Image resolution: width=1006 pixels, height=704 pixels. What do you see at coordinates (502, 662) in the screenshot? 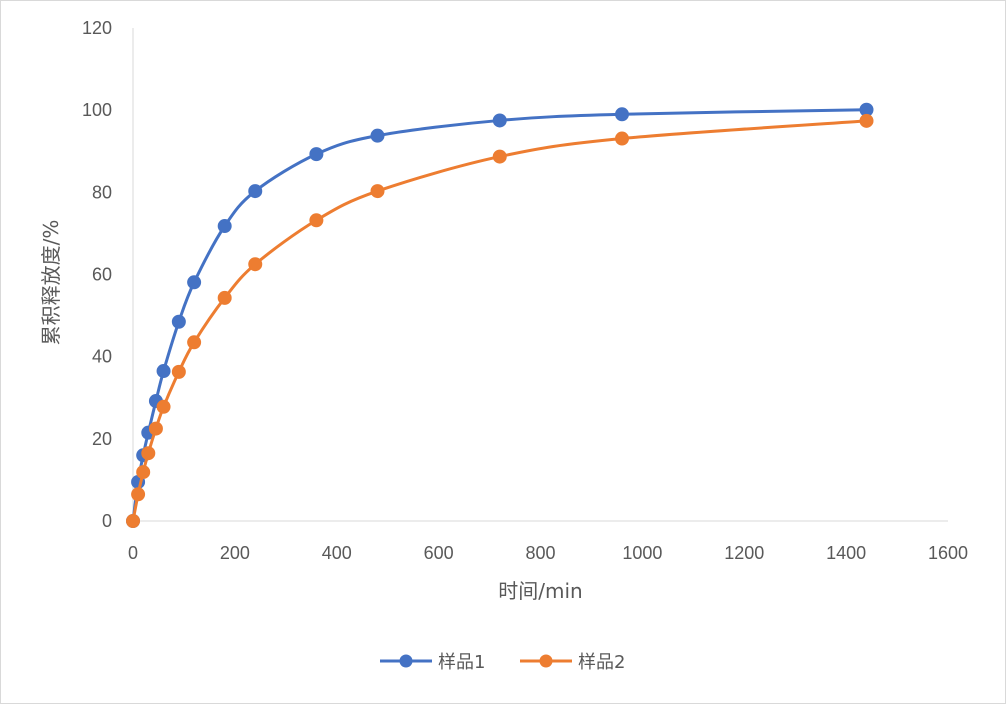
I see `legend: 样品1 样品2` at bounding box center [502, 662].